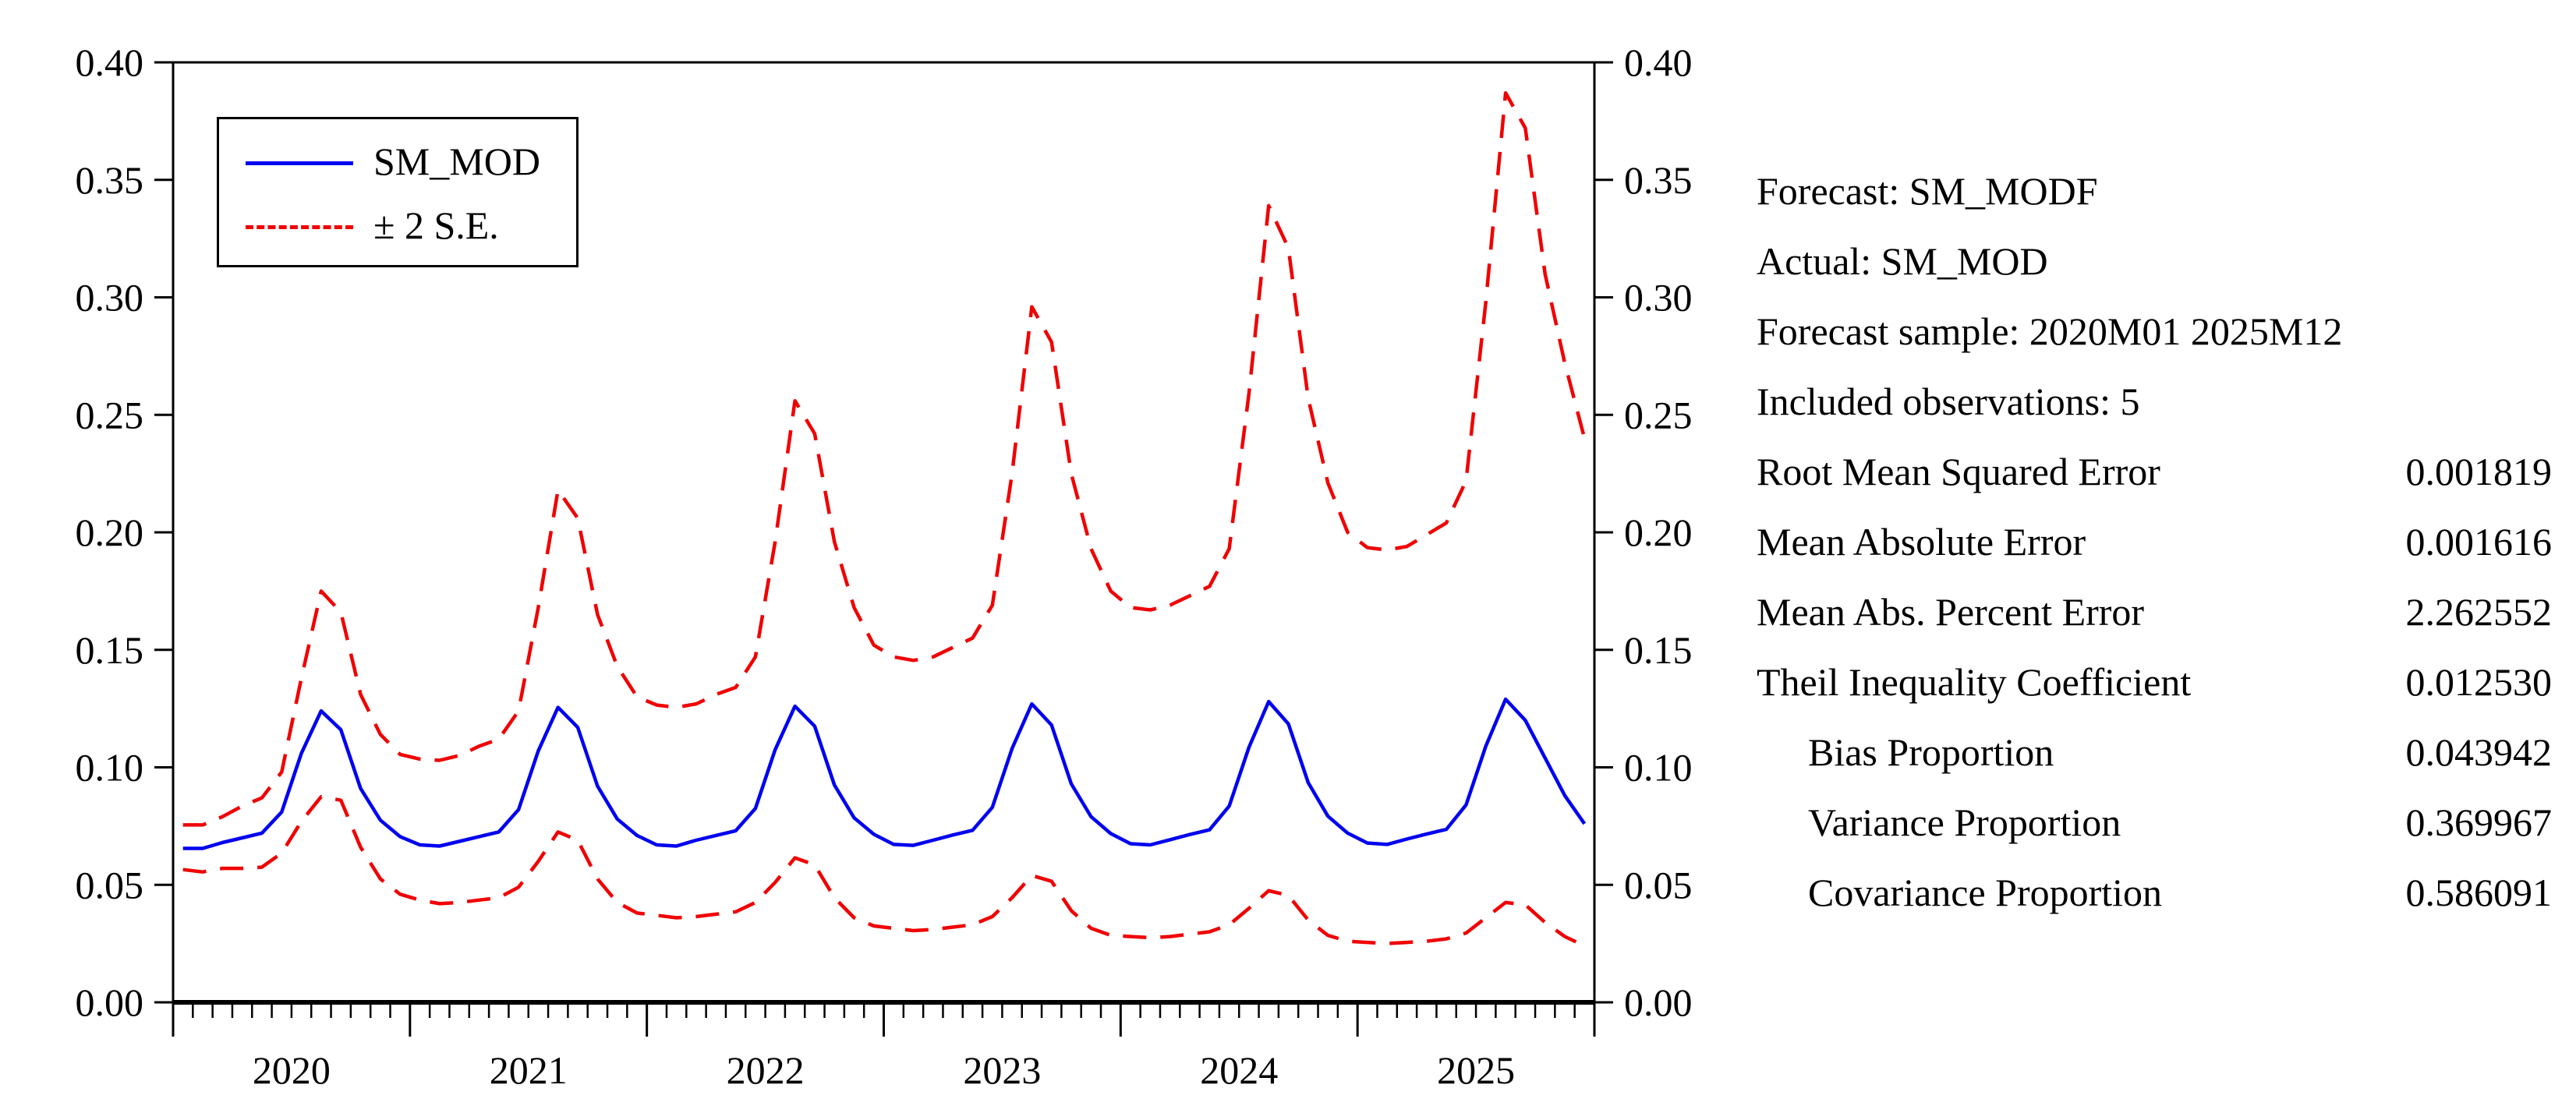 The image size is (2576, 1113). What do you see at coordinates (2479, 612) in the screenshot?
I see `stat-value: 2.262552` at bounding box center [2479, 612].